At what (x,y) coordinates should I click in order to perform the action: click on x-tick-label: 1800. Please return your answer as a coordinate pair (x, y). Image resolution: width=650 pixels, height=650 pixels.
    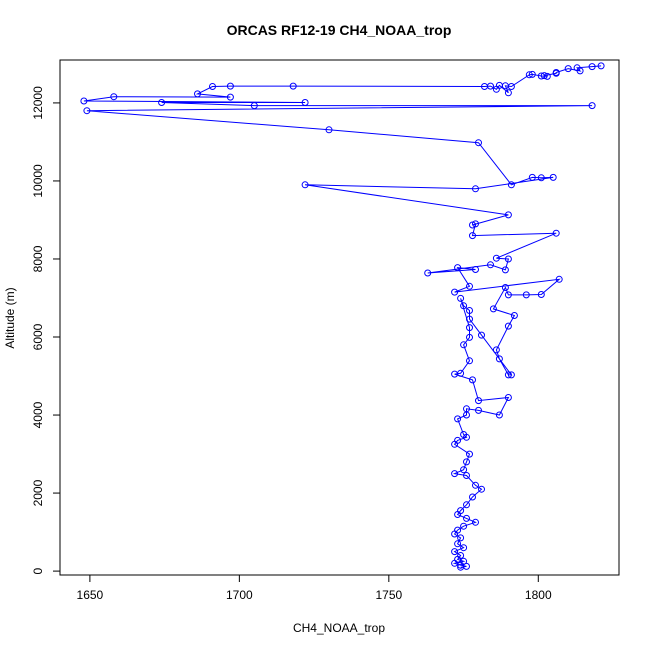
    Looking at the image, I should click on (538, 595).